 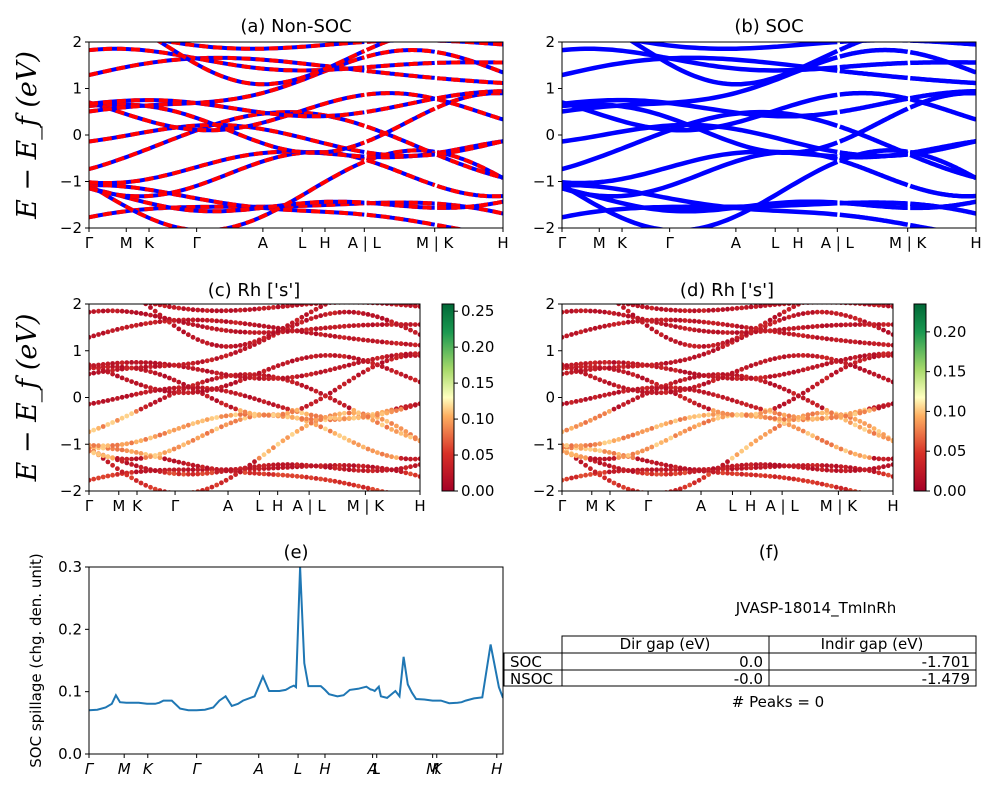 I want to click on table-cell-indir: -1.701, so click(x=946, y=662).